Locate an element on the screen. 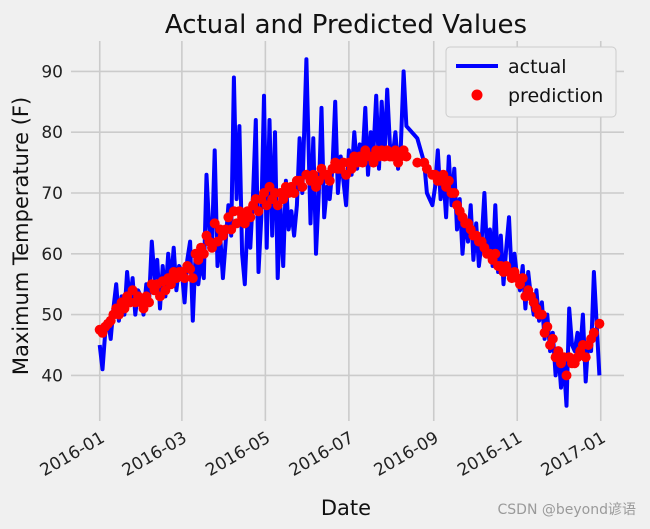 The height and width of the screenshot is (529, 650). y-tick-label: 70 is located at coordinates (52, 194).